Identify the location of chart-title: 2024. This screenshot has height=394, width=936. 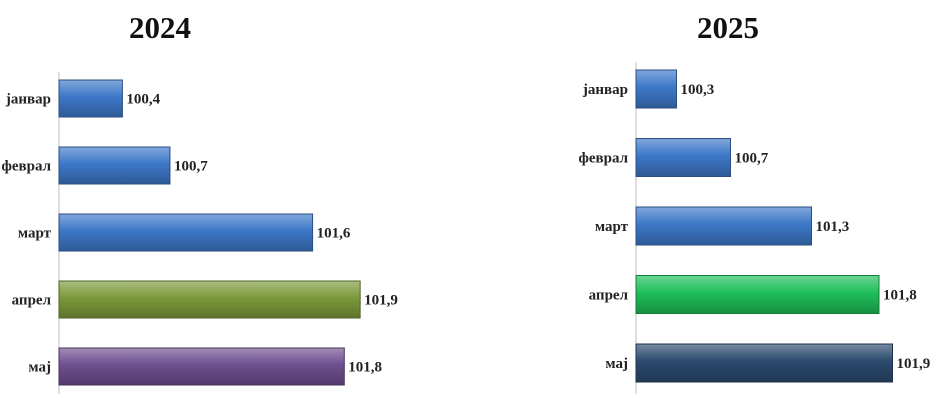
(160, 27).